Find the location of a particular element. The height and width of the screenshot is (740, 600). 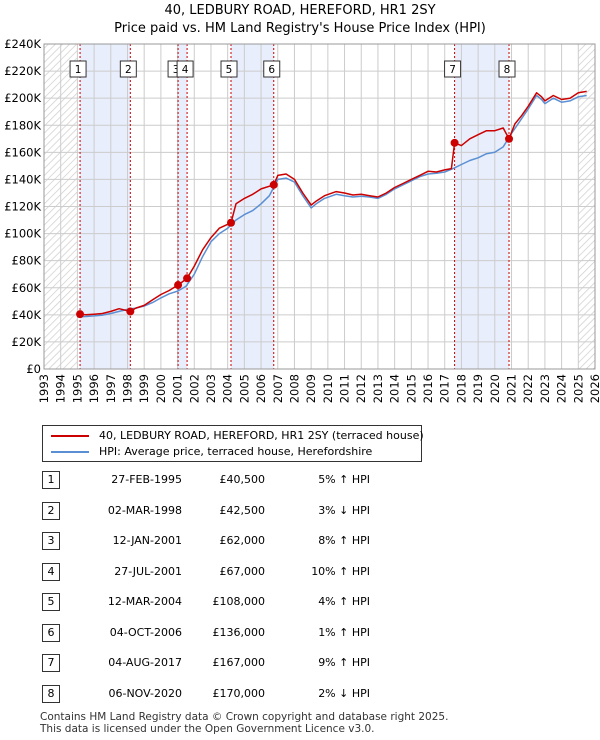

sale-label-8: 8 is located at coordinates (507, 69).